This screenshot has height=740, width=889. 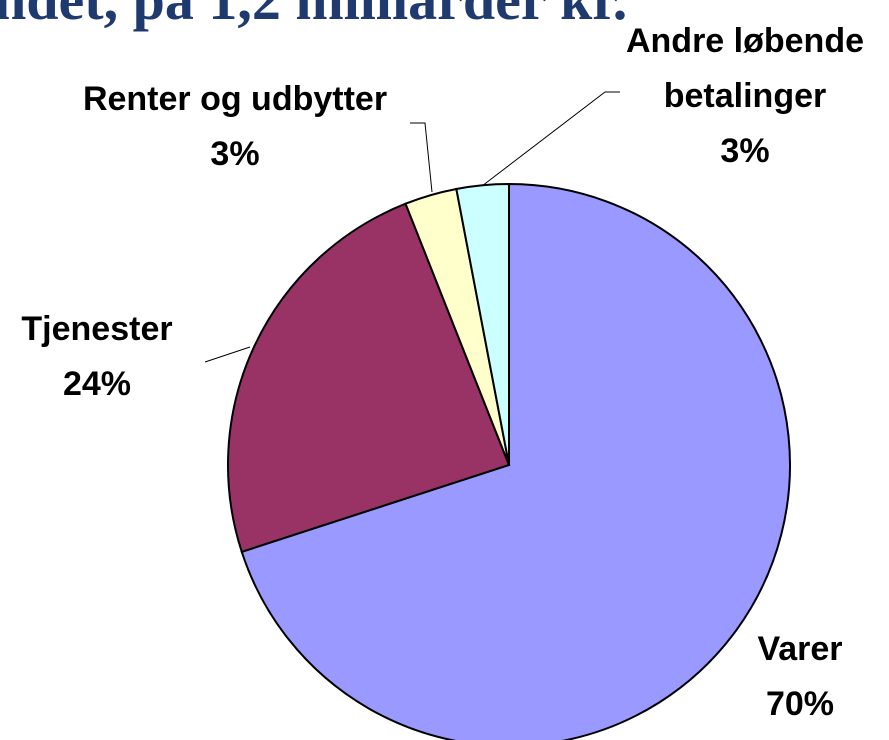 I want to click on chart-title: ndet, på 1,2 milliarder kr., so click(x=313, y=16).